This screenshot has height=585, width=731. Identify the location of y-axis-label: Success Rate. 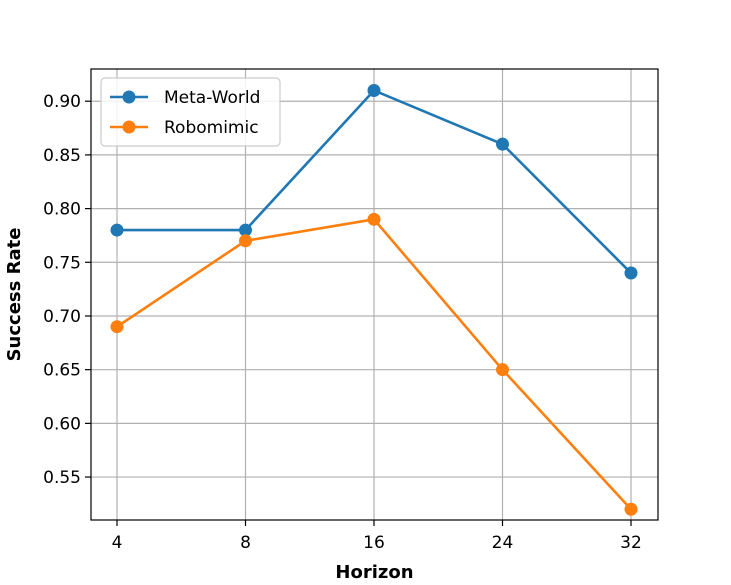
(14, 295).